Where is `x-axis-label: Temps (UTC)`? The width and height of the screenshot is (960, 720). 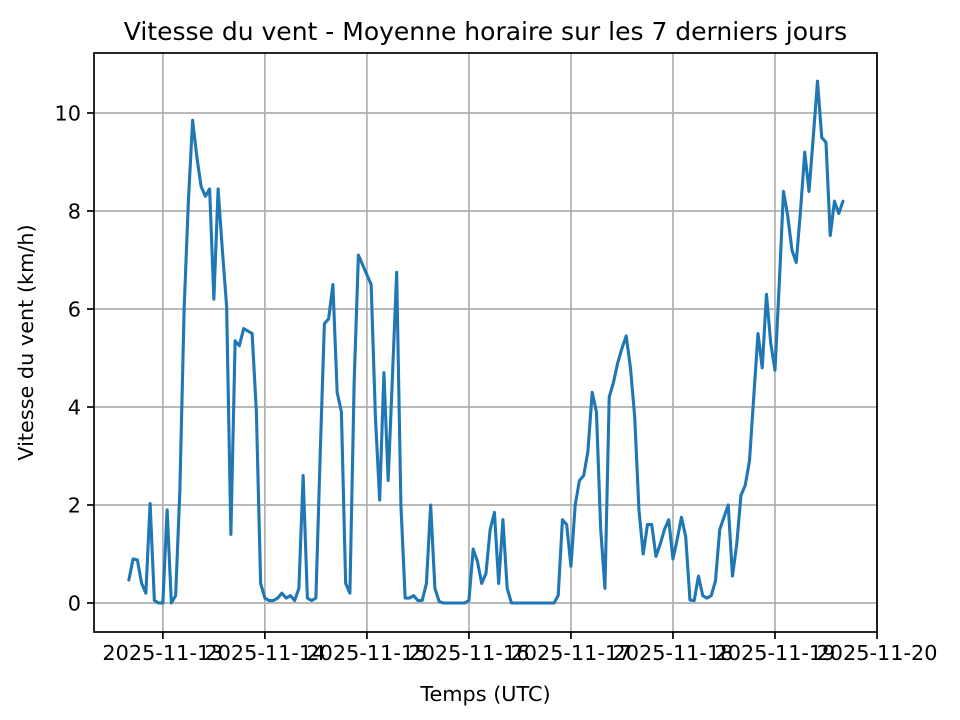
x-axis-label: Temps (UTC) is located at coordinates (484, 694).